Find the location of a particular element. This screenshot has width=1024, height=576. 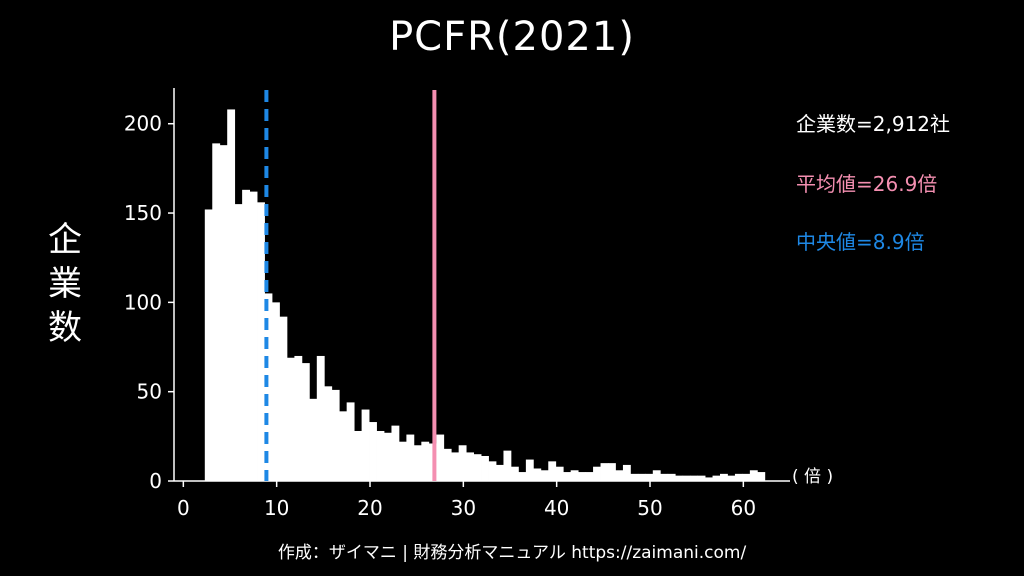

y-axis-label: 企業数 is located at coordinates (65, 284).